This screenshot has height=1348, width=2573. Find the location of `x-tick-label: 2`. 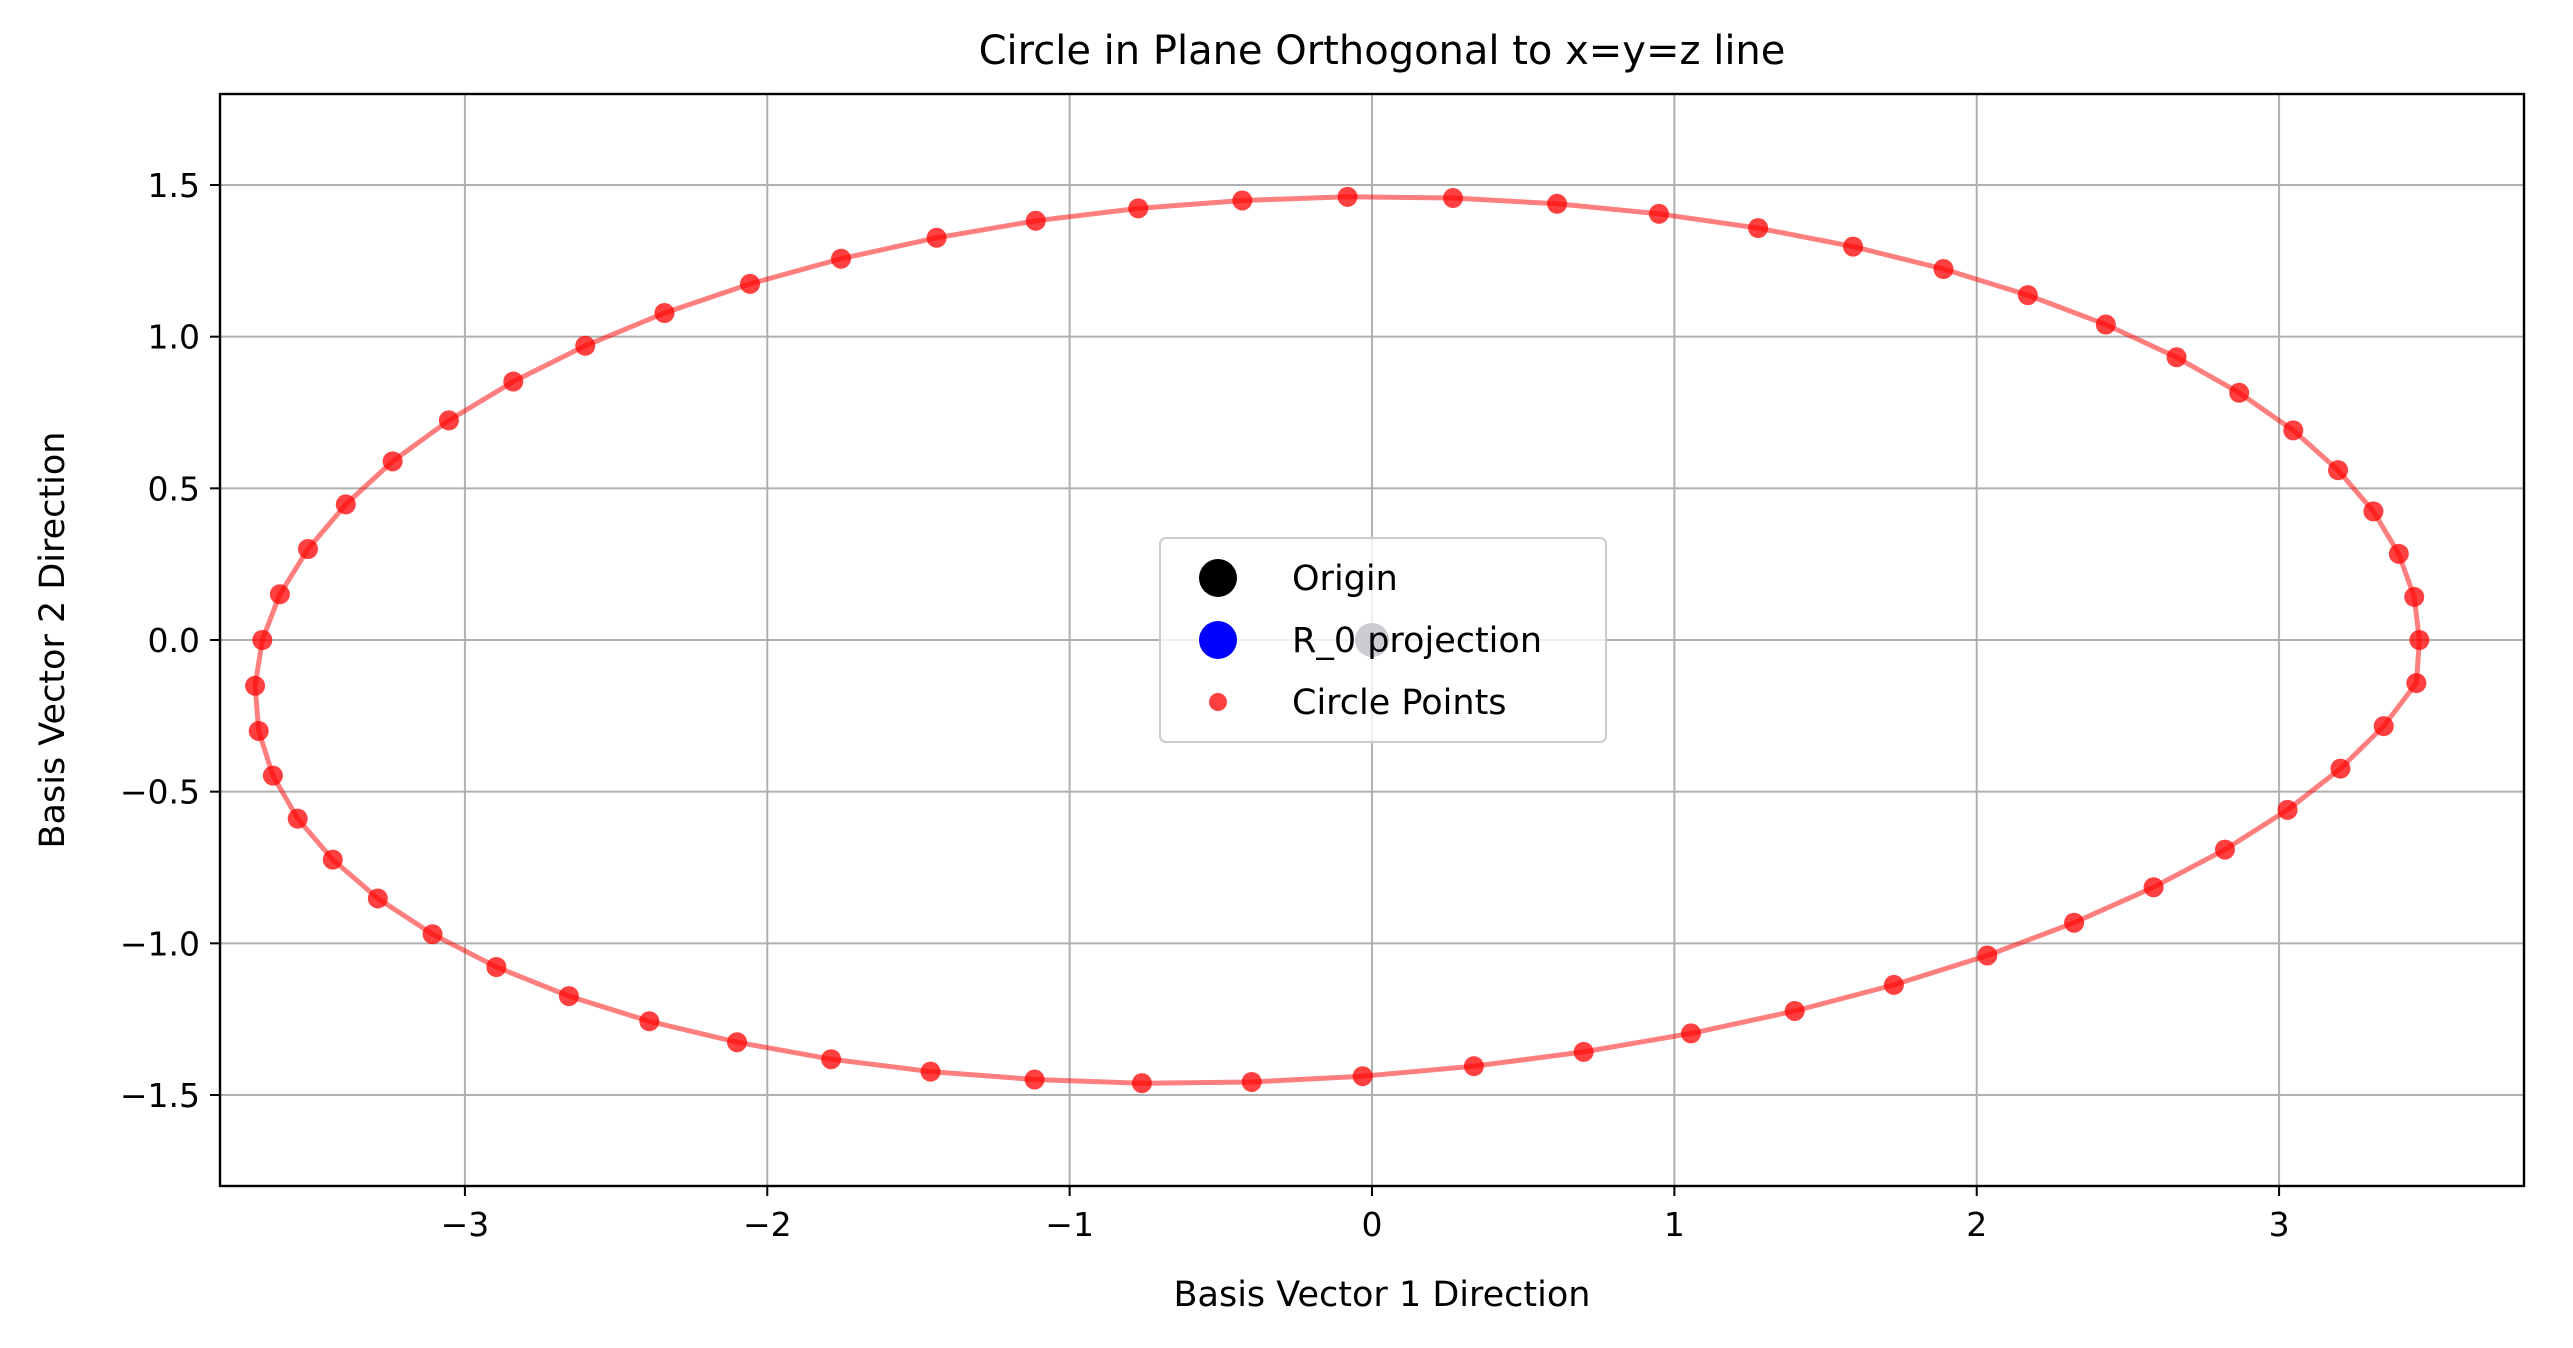

x-tick-label: 2 is located at coordinates (1976, 1224).